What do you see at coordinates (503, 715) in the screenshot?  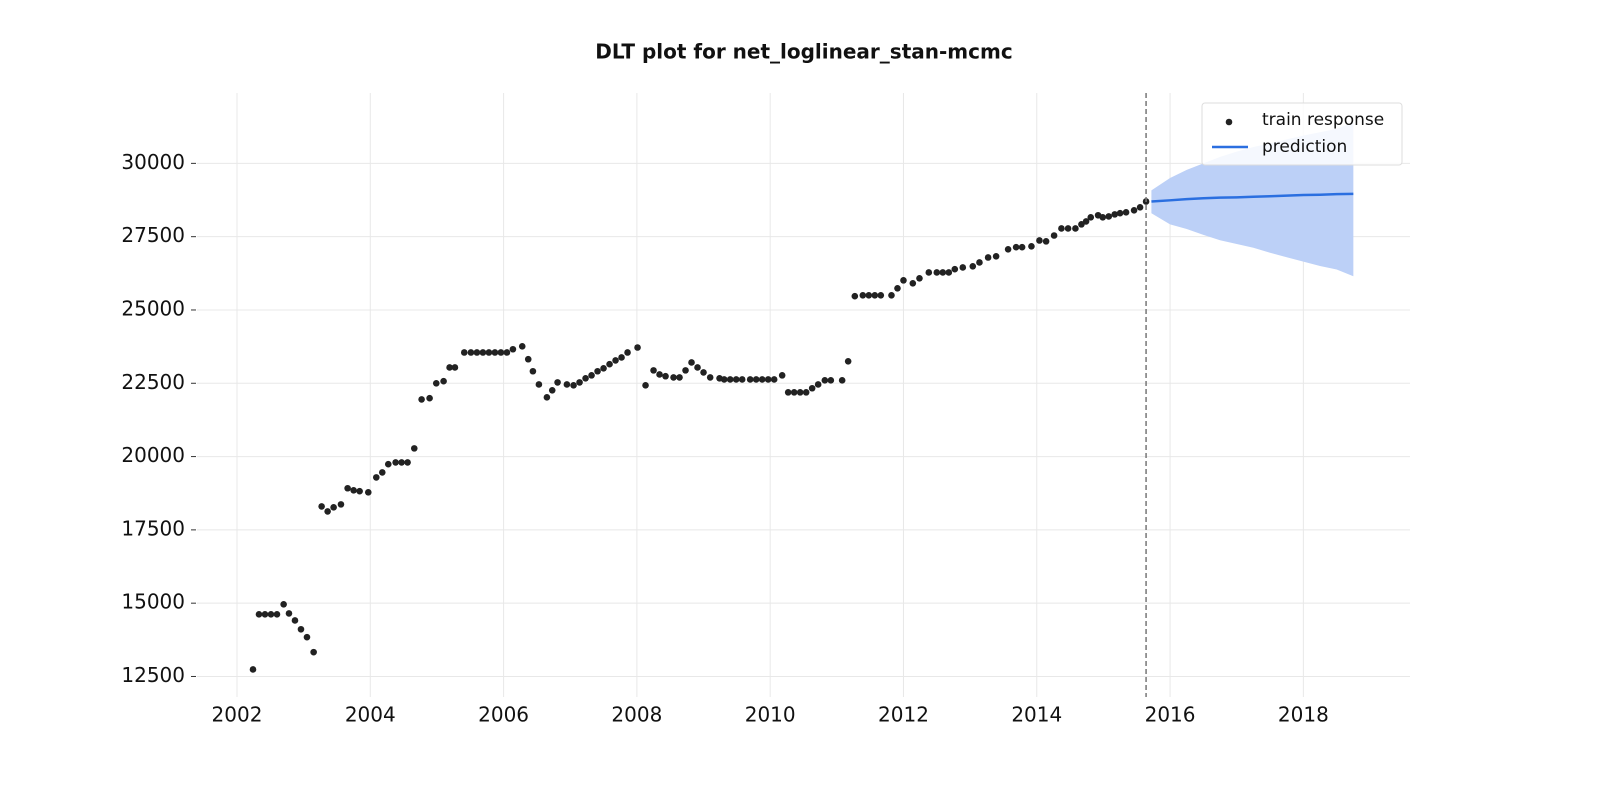 I see `x-tick-label: 2006` at bounding box center [503, 715].